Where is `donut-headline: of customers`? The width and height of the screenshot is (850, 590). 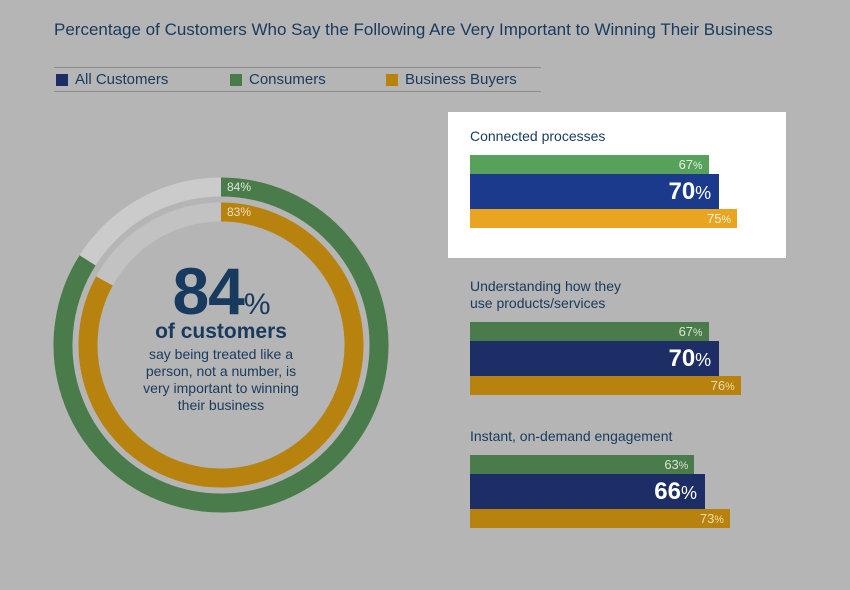 donut-headline: of customers is located at coordinates (221, 331).